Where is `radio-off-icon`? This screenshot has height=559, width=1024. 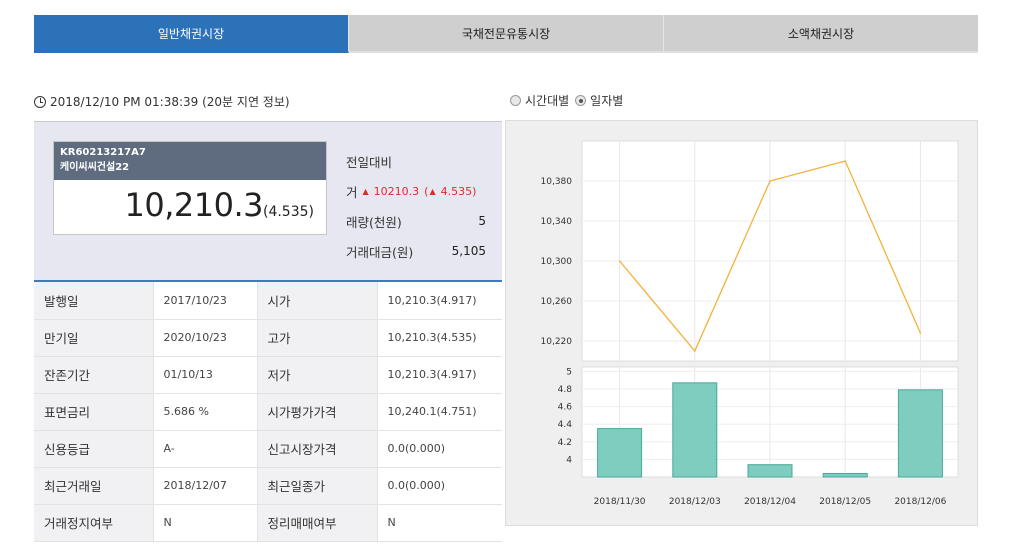
radio-off-icon is located at coordinates (515, 100).